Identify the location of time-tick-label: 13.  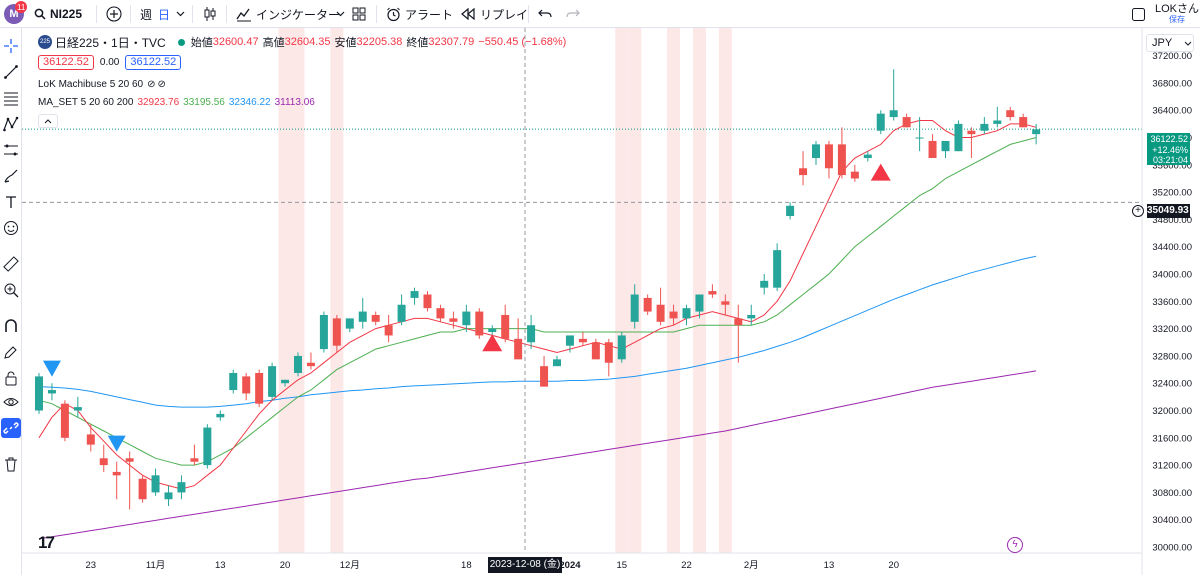
(220, 565).